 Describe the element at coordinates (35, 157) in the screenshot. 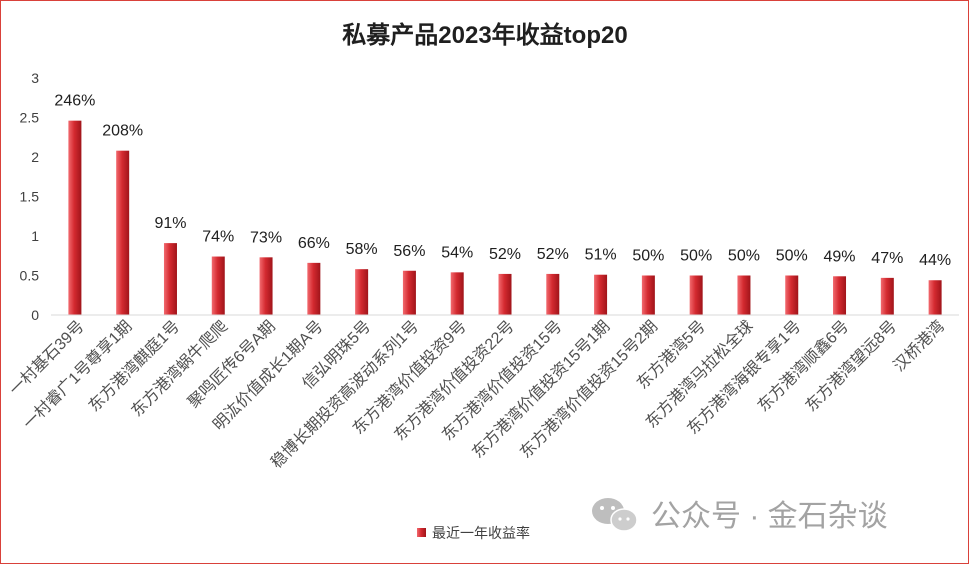

I see `y-tick-label: 2` at that location.